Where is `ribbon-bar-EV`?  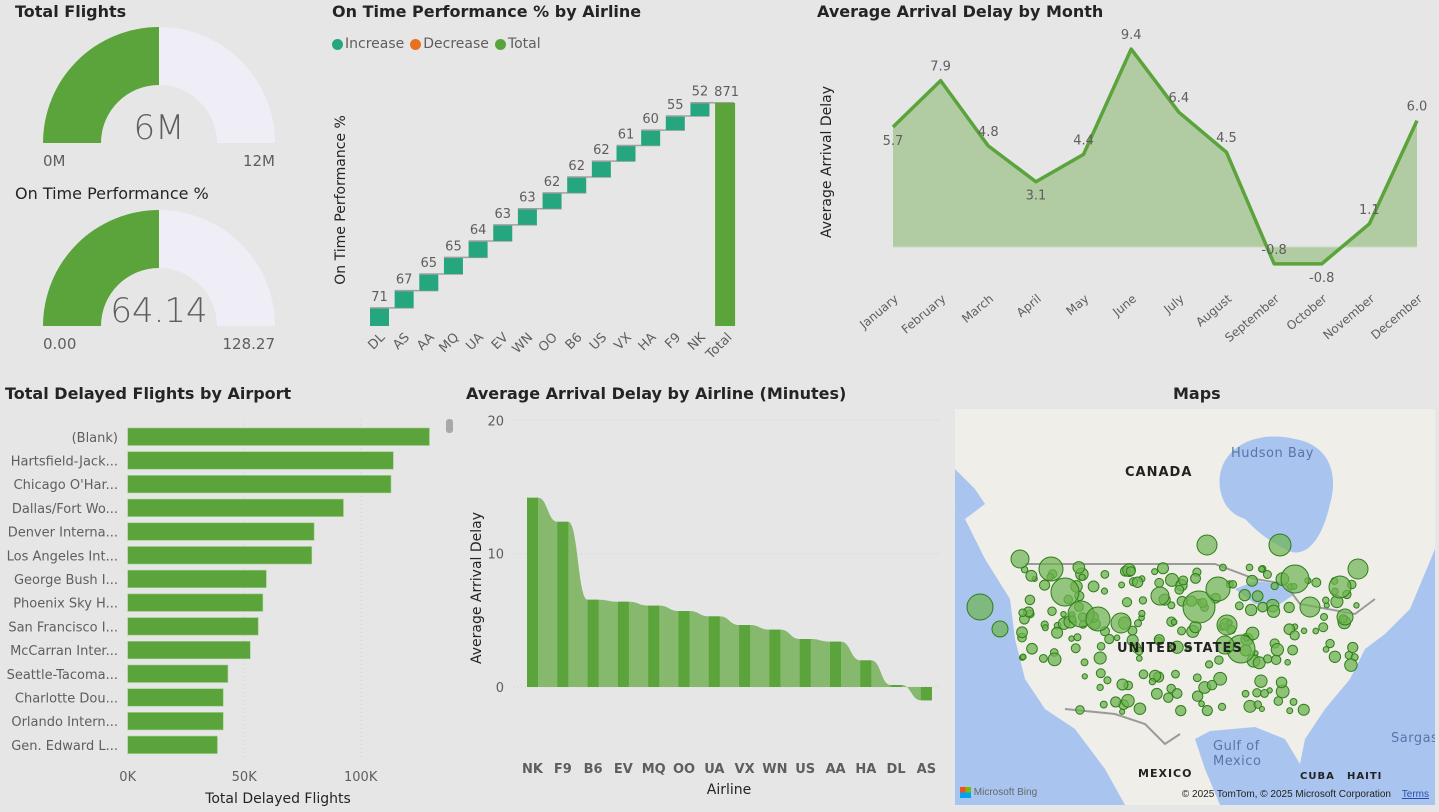 ribbon-bar-EV is located at coordinates (623, 644).